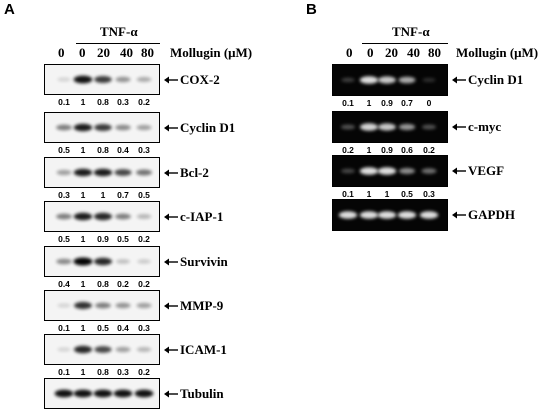 The image size is (550, 419). Describe the element at coordinates (407, 150) in the screenshot. I see `b-c-myc-value-lane-4: 0.6` at that location.